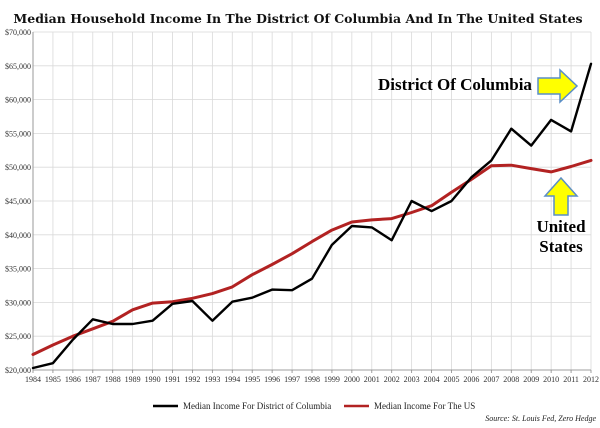 The width and height of the screenshot is (600, 428). What do you see at coordinates (153, 379) in the screenshot?
I see `x-tick-label: 1990` at bounding box center [153, 379].